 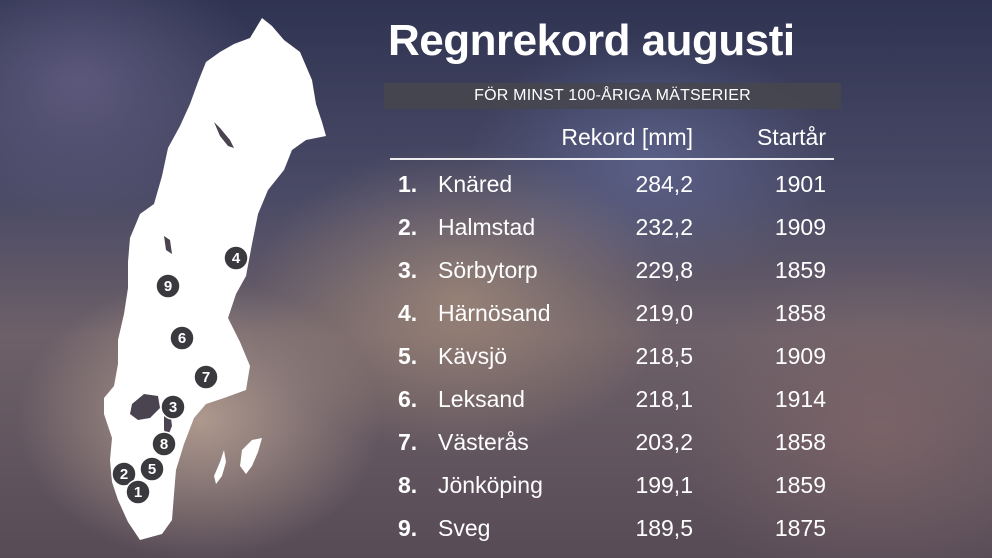 What do you see at coordinates (408, 399) in the screenshot?
I see `row-rank: 6.` at bounding box center [408, 399].